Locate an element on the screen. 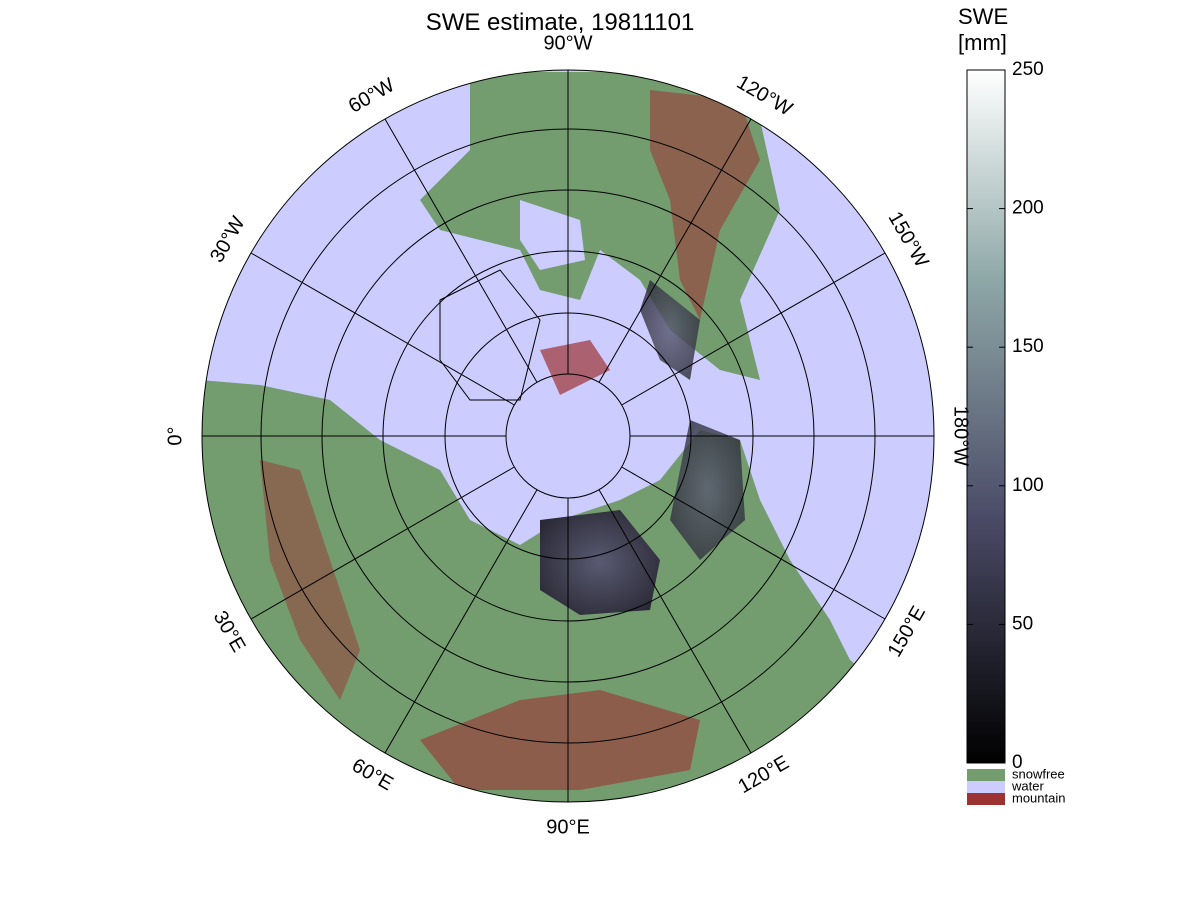  class-label: water is located at coordinates (1027, 785).